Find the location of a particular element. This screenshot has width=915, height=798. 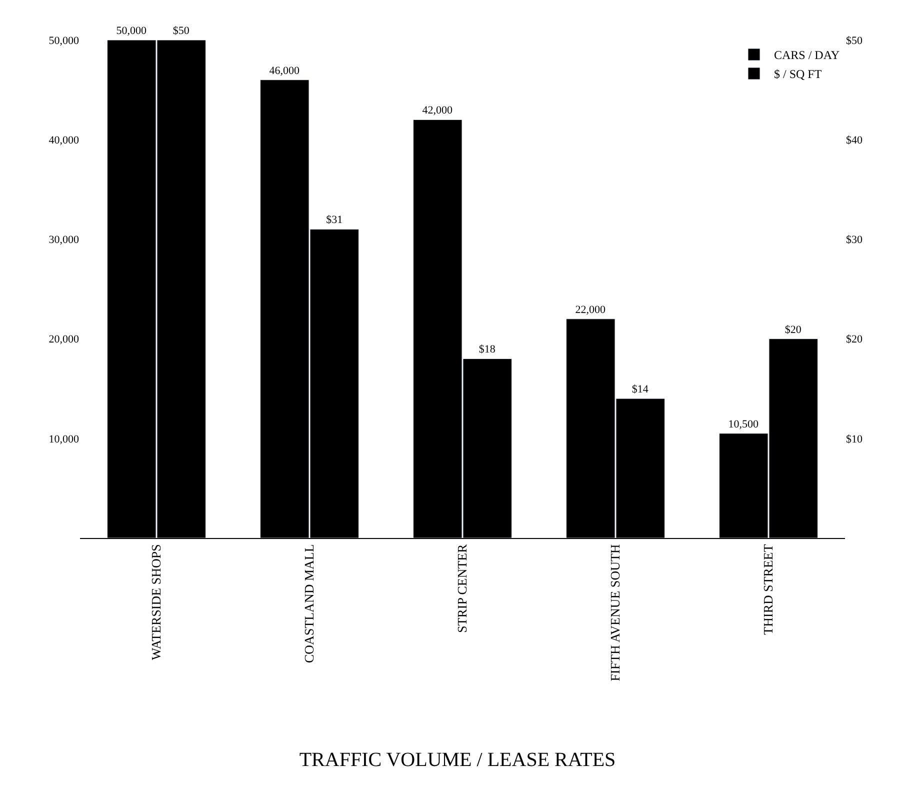

y-tick-label: 50,000 is located at coordinates (64, 40).